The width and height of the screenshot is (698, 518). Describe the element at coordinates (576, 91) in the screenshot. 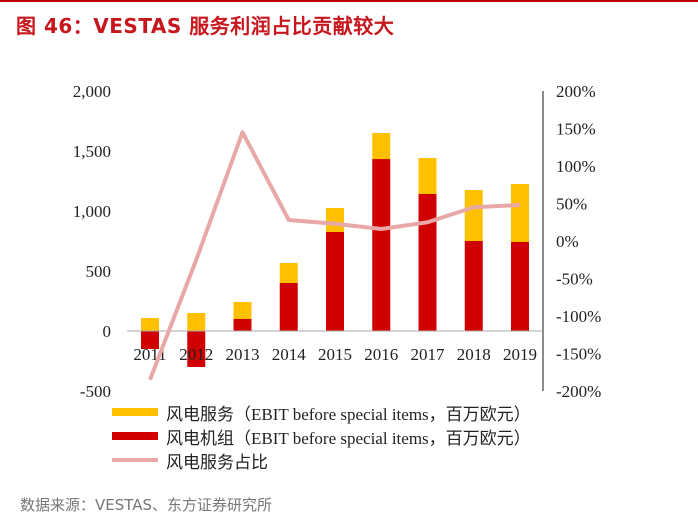

I see `right-tick-label: 200%` at that location.